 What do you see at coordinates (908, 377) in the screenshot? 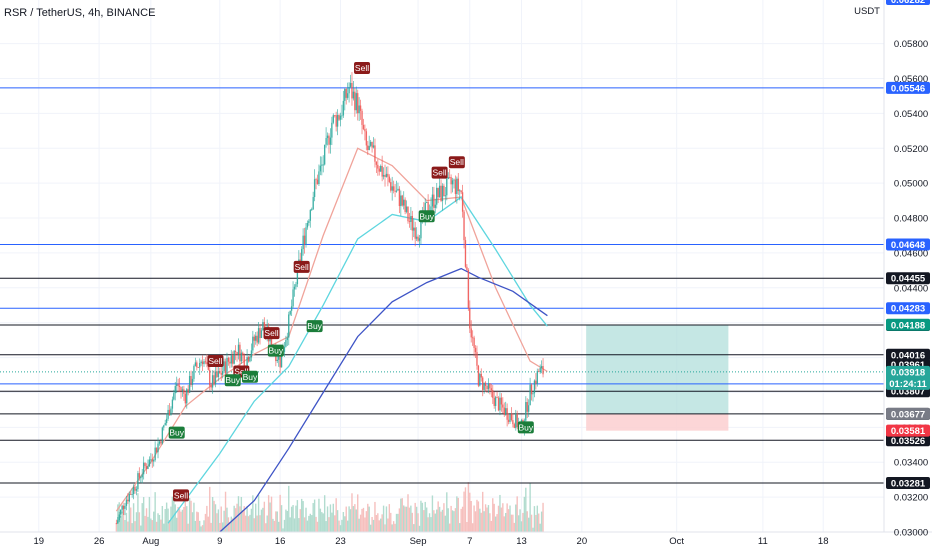
I see `current-price-tag` at bounding box center [908, 377].